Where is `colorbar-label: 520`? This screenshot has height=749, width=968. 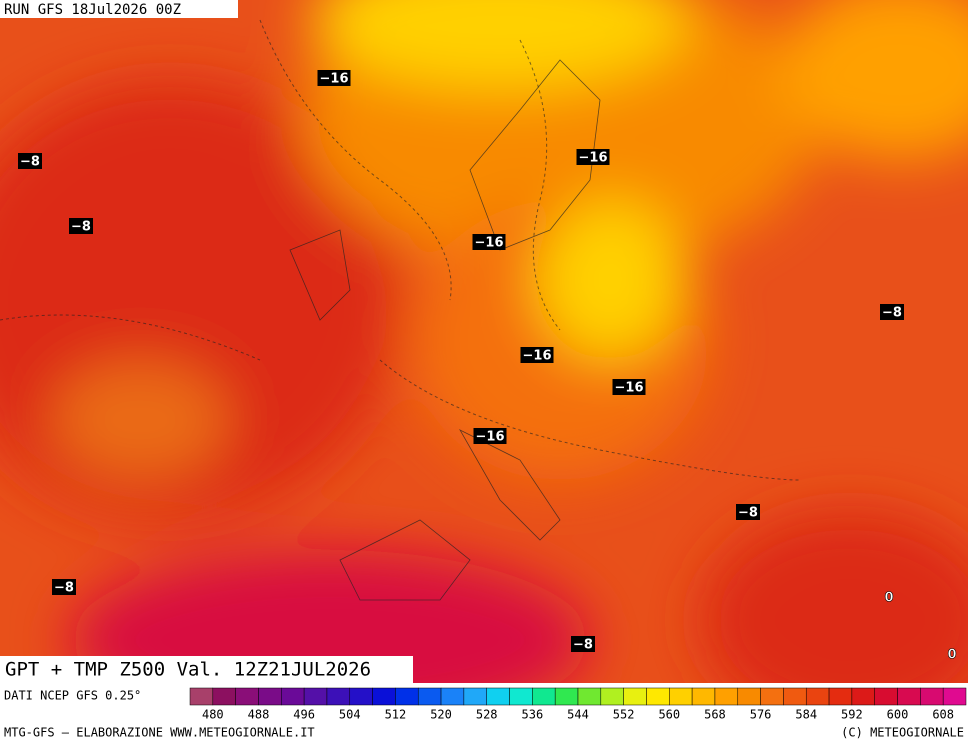 colorbar-label: 520 is located at coordinates (441, 715).